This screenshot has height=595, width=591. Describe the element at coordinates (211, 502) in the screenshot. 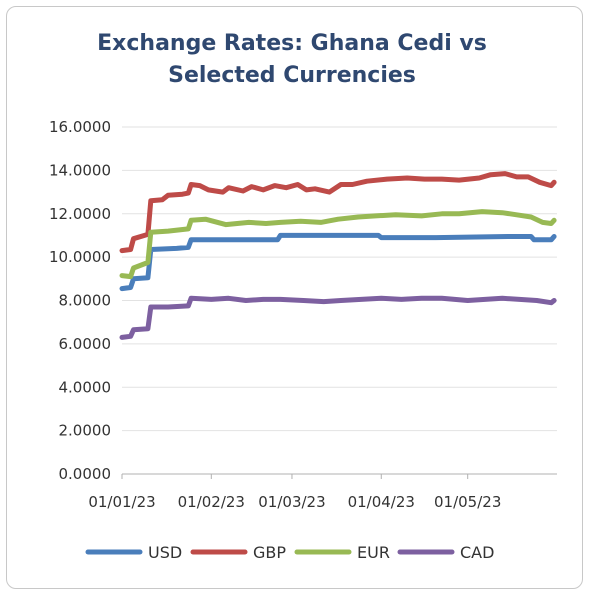

I see `x-tick-label: 01/02/23` at that location.